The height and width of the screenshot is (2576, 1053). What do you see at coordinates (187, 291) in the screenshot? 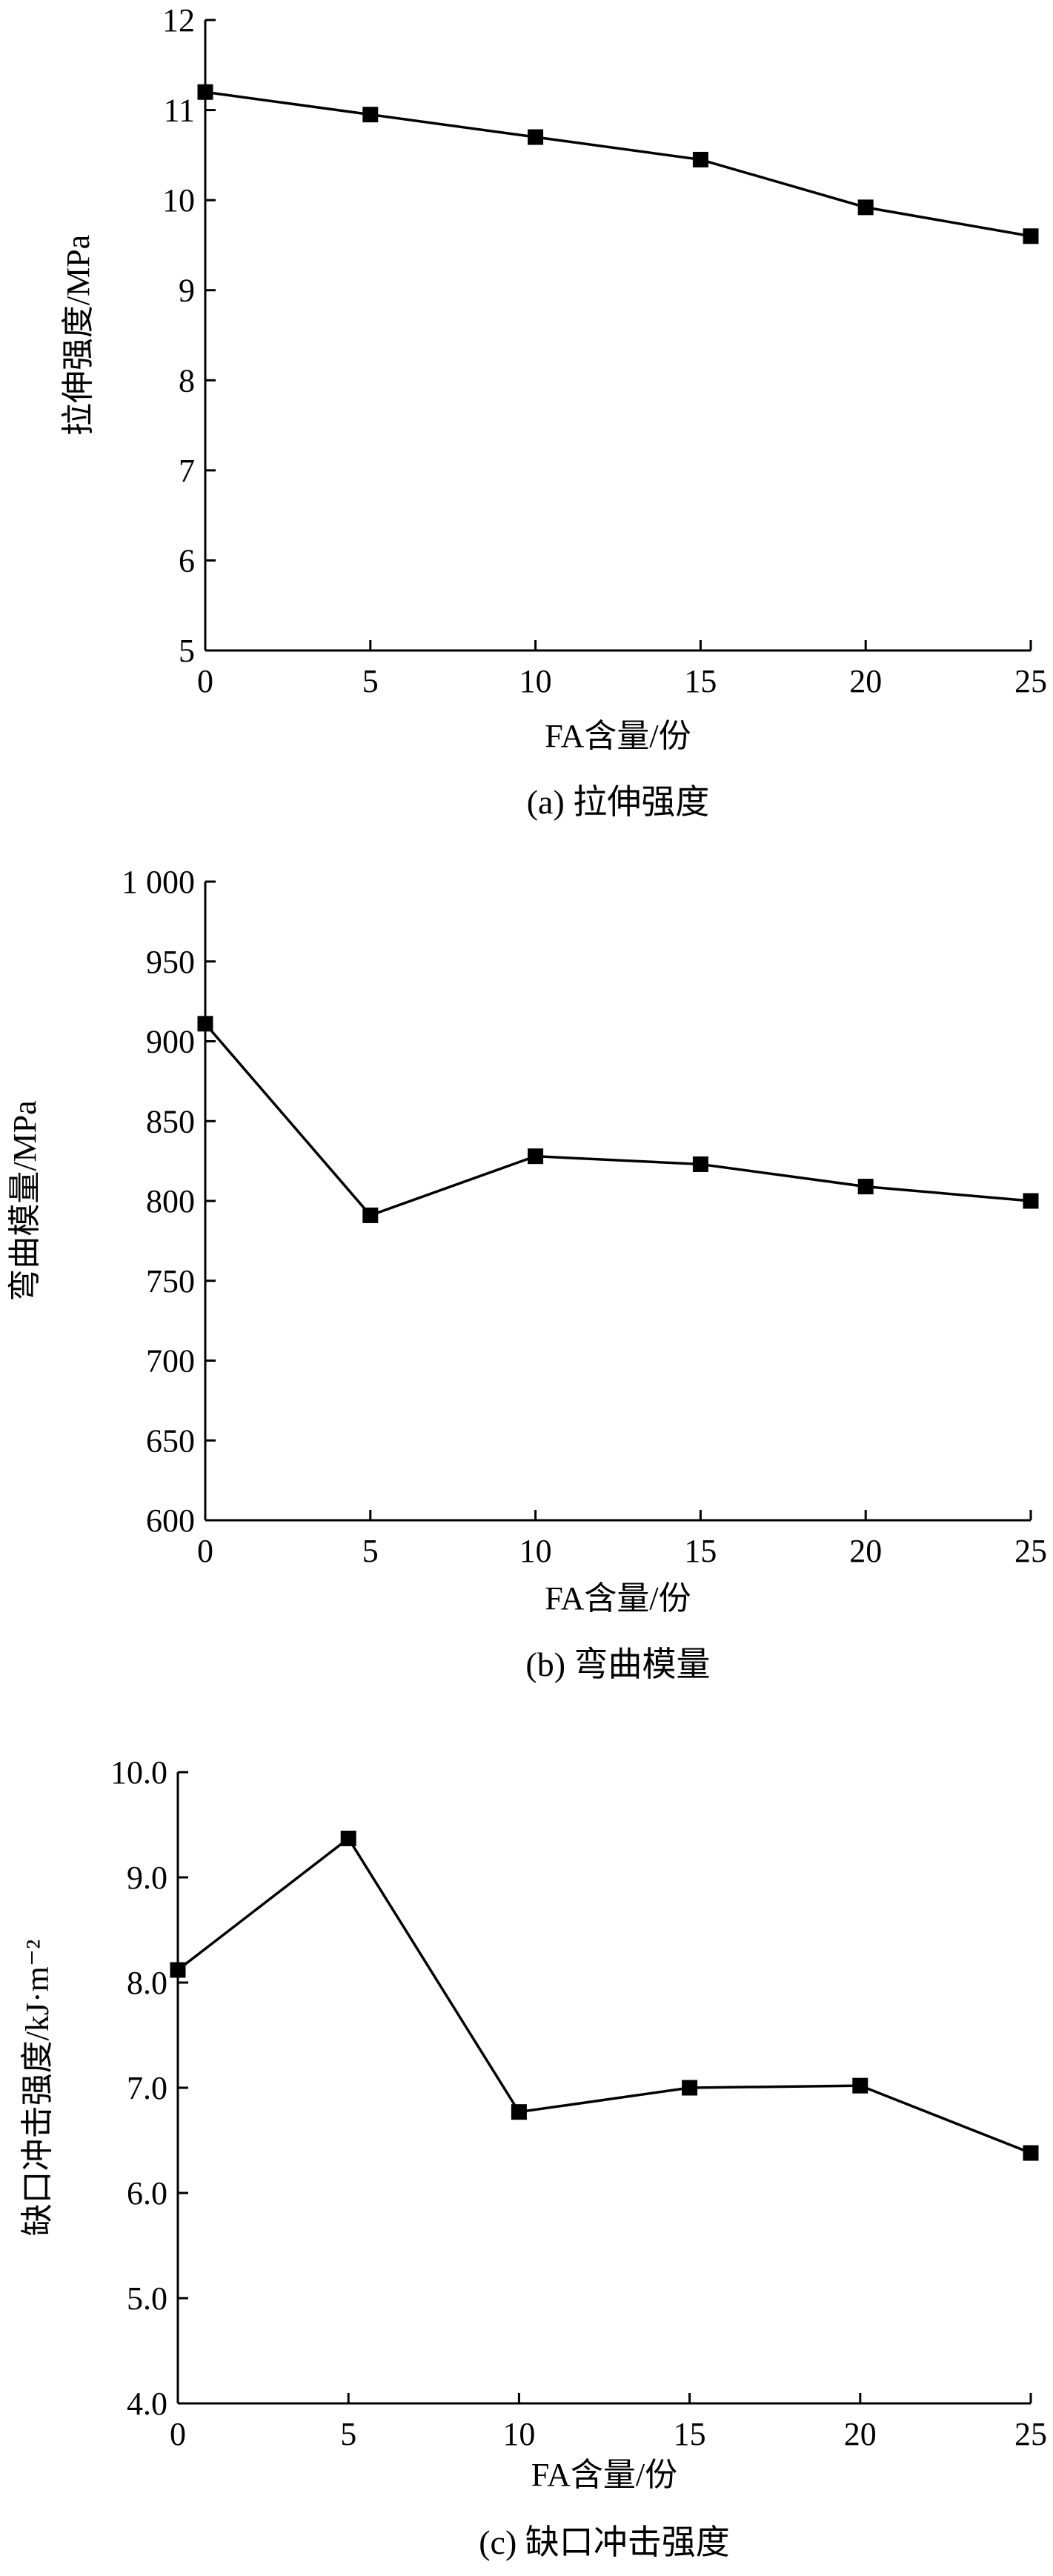
I see `y-tick-label: 9` at bounding box center [187, 291].